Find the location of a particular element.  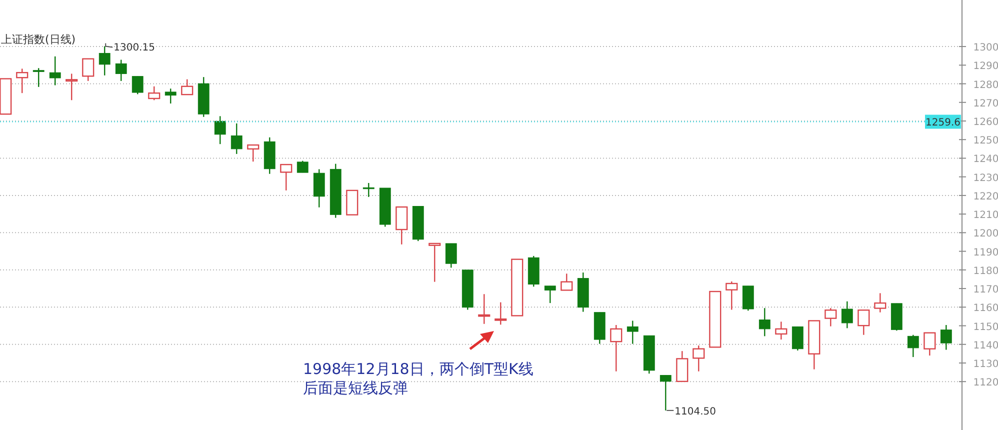

annotation: 1104.50 is located at coordinates (695, 412).